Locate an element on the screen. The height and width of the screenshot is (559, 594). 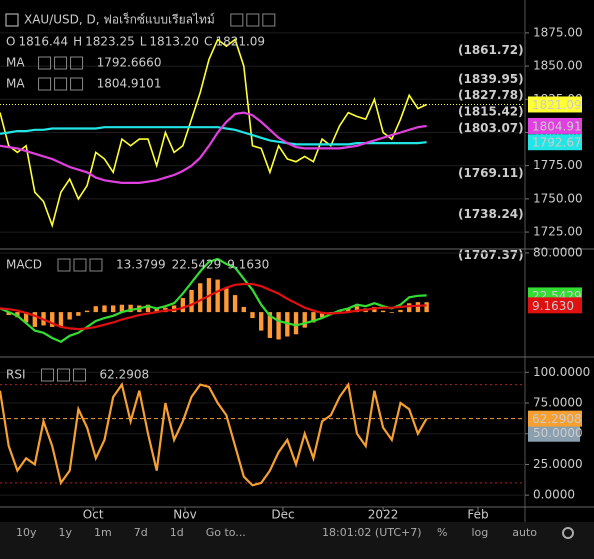
toolbar-button: 1d is located at coordinates (177, 532).